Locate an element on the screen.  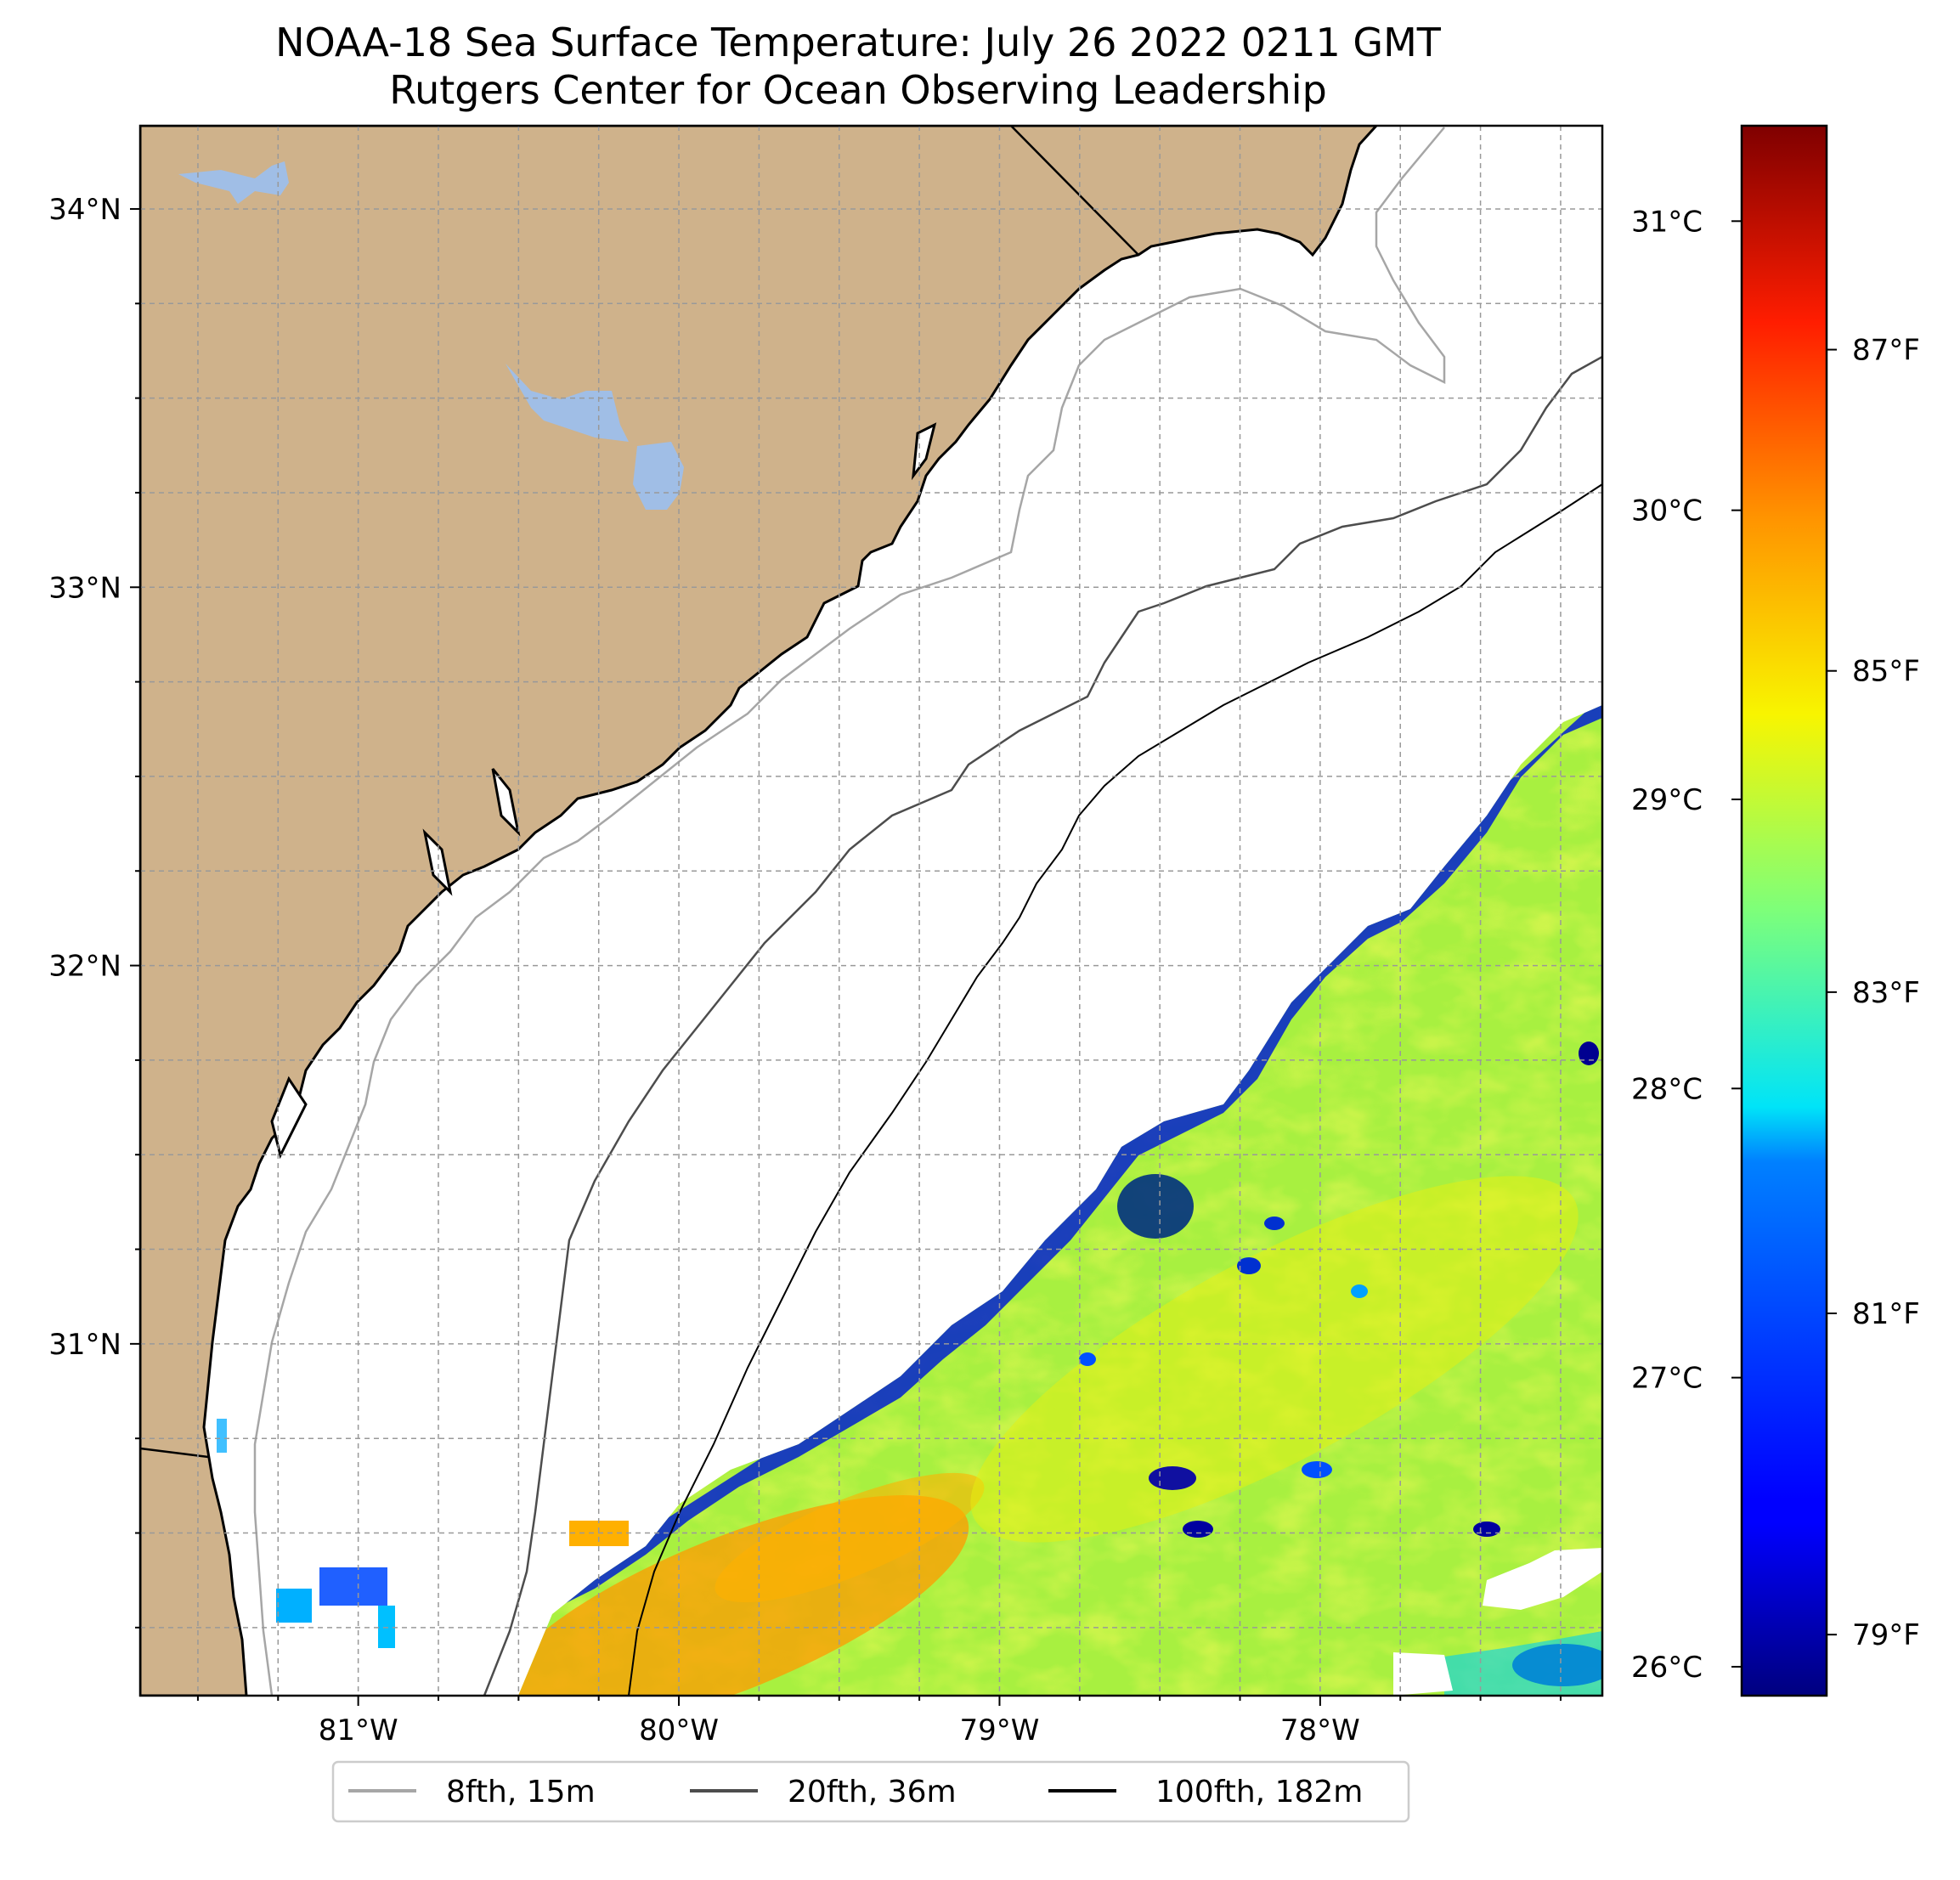
lat-tick-label: 31°N is located at coordinates (85, 1345).